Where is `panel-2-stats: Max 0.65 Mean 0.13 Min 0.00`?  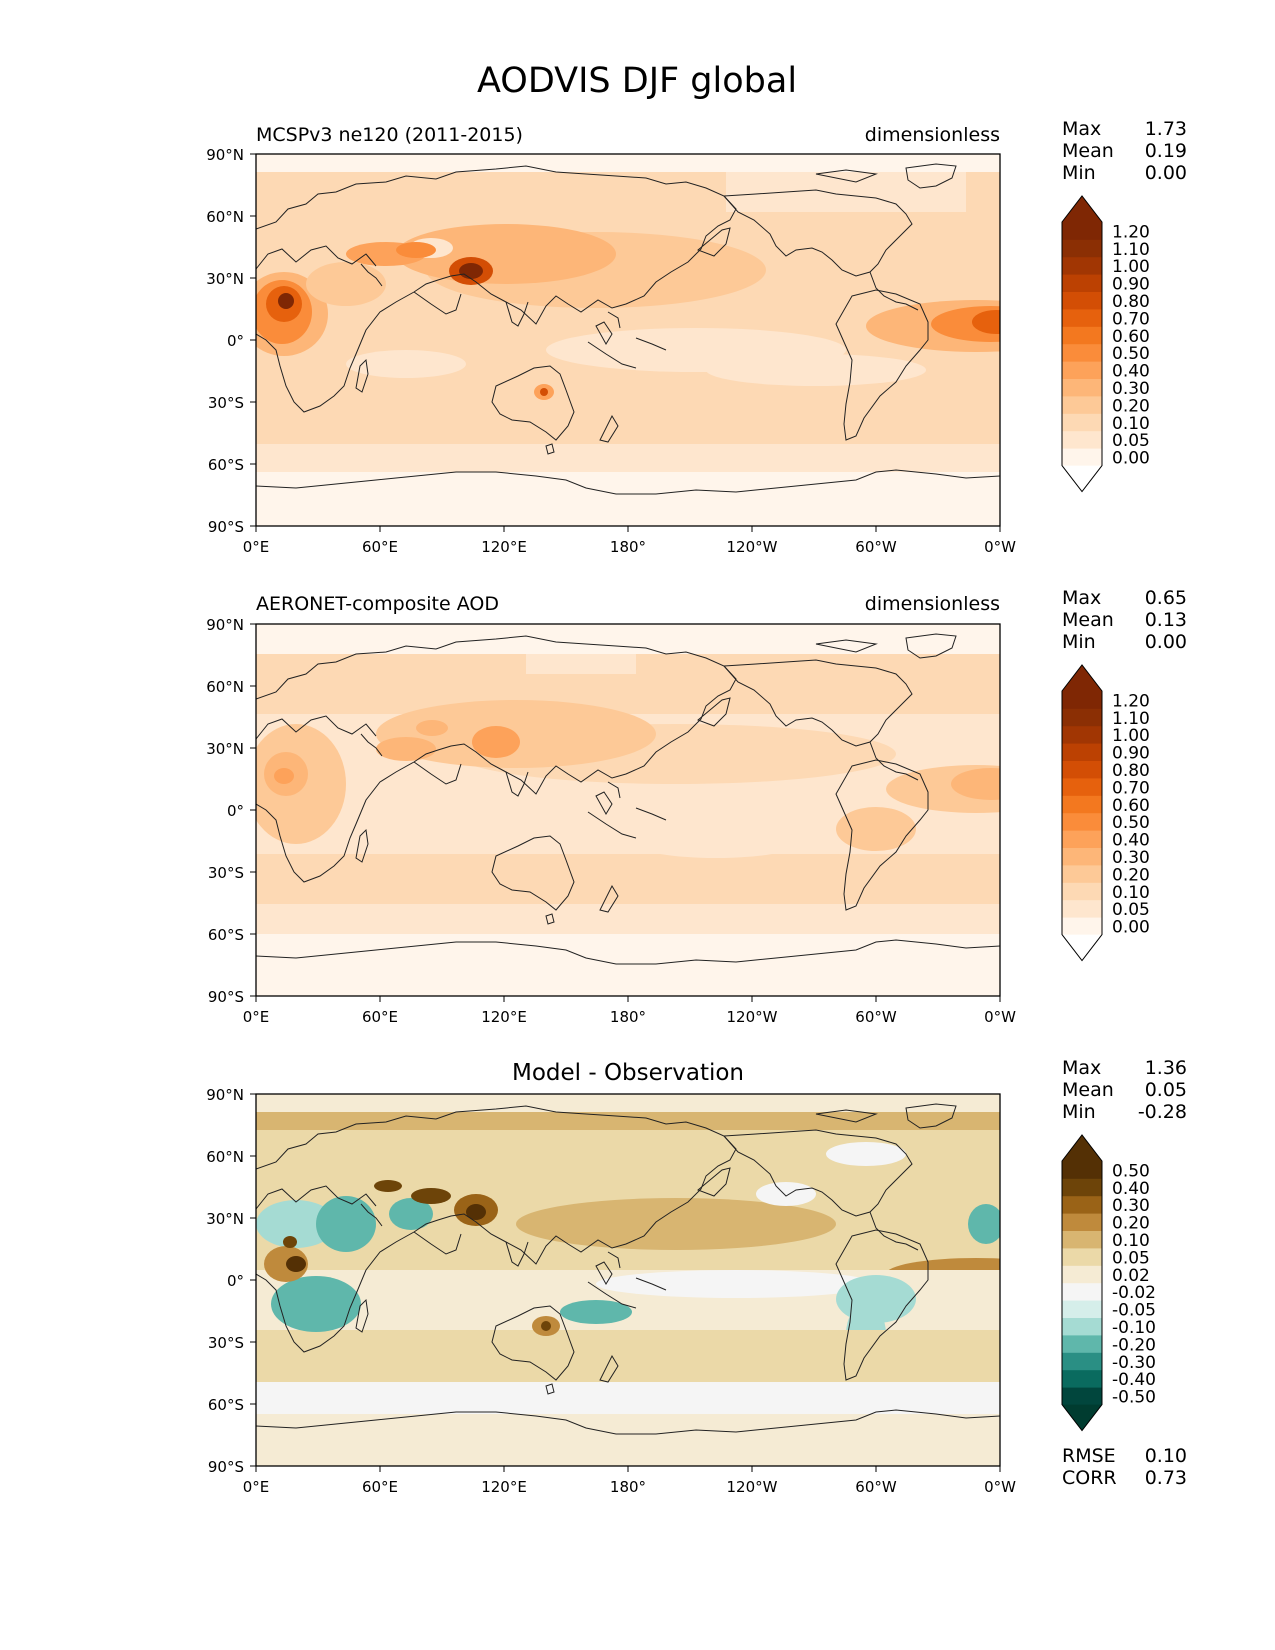
panel-2-stats: Max 0.65 Mean 0.13 Min 0.00 is located at coordinates (1124, 620).